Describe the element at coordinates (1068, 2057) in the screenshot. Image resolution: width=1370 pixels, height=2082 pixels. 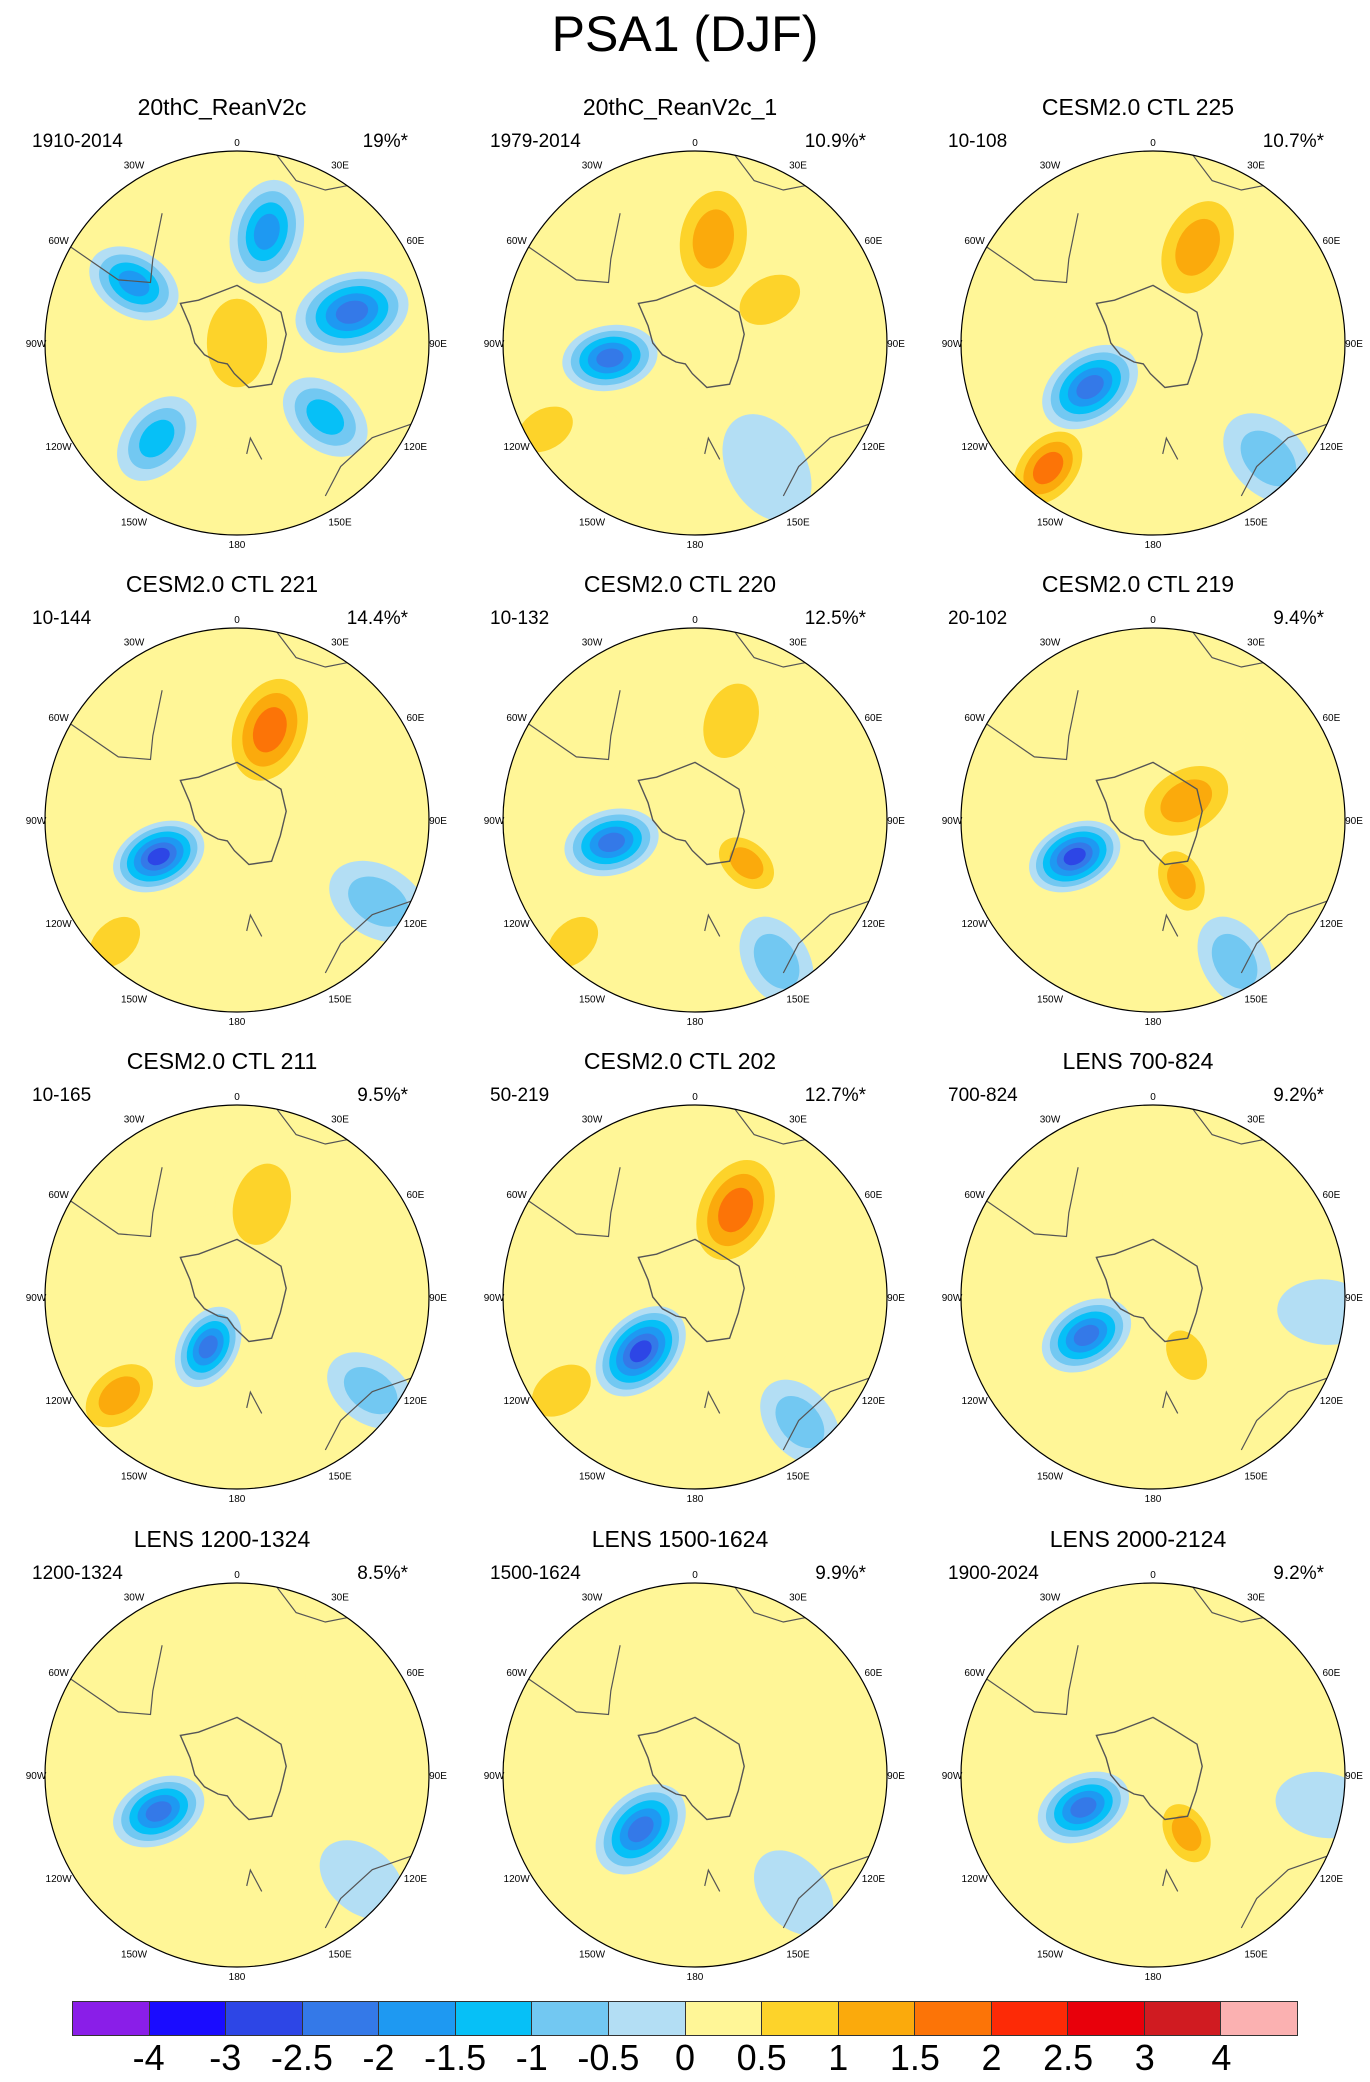
I see `colorbar-tick-label: 2.5` at that location.